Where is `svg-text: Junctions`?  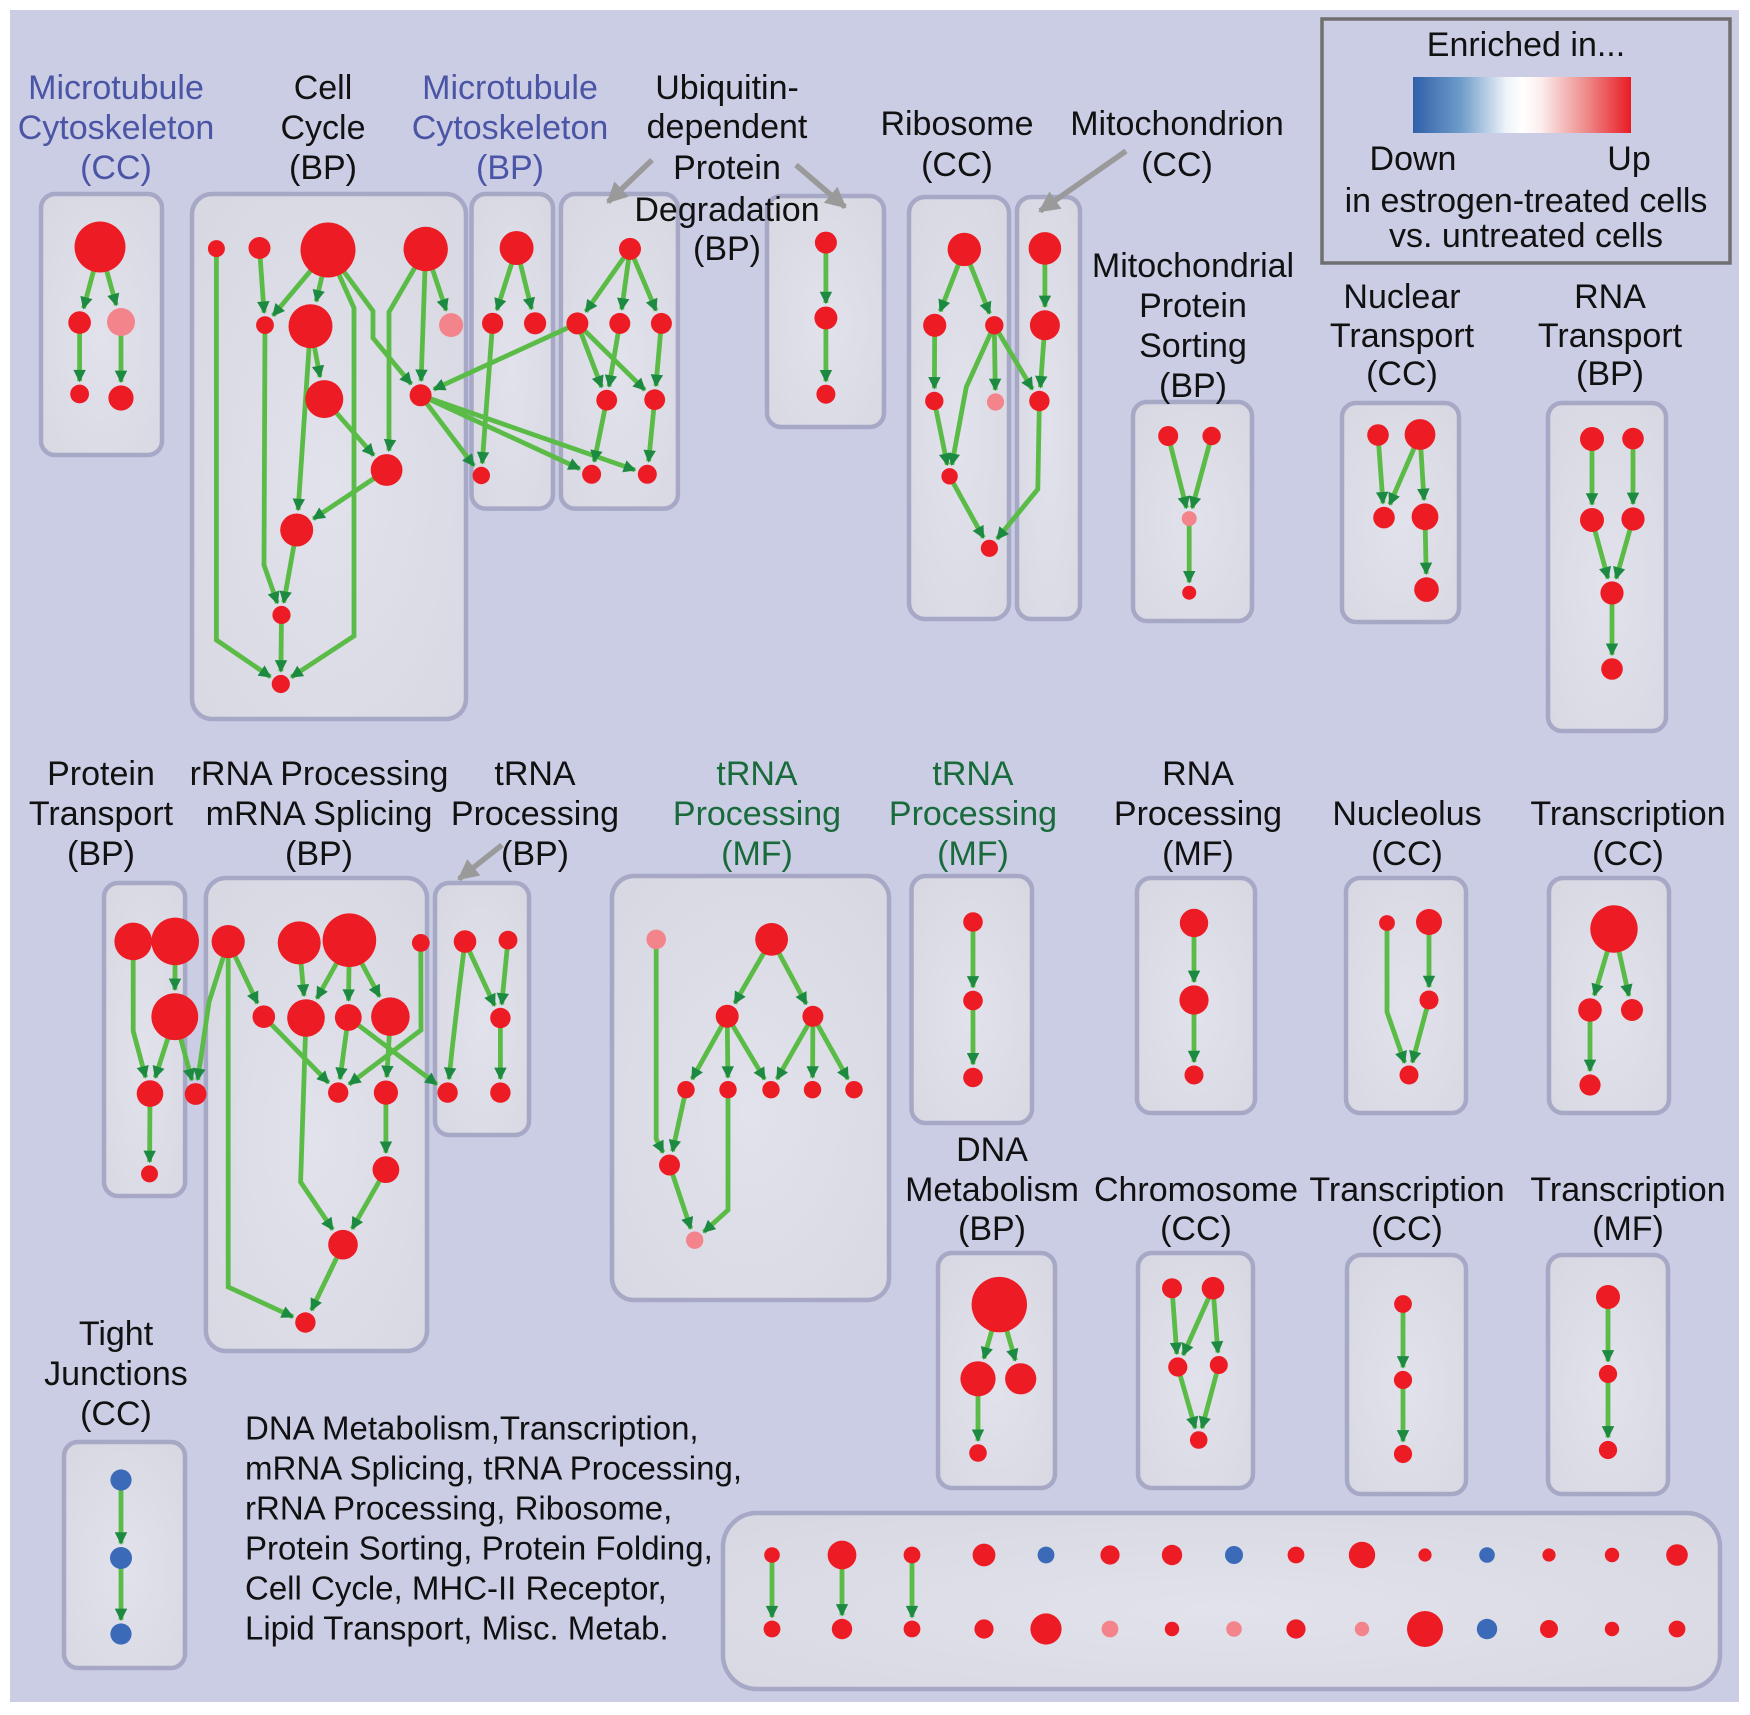
svg-text: Junctions is located at coordinates (116, 1374).